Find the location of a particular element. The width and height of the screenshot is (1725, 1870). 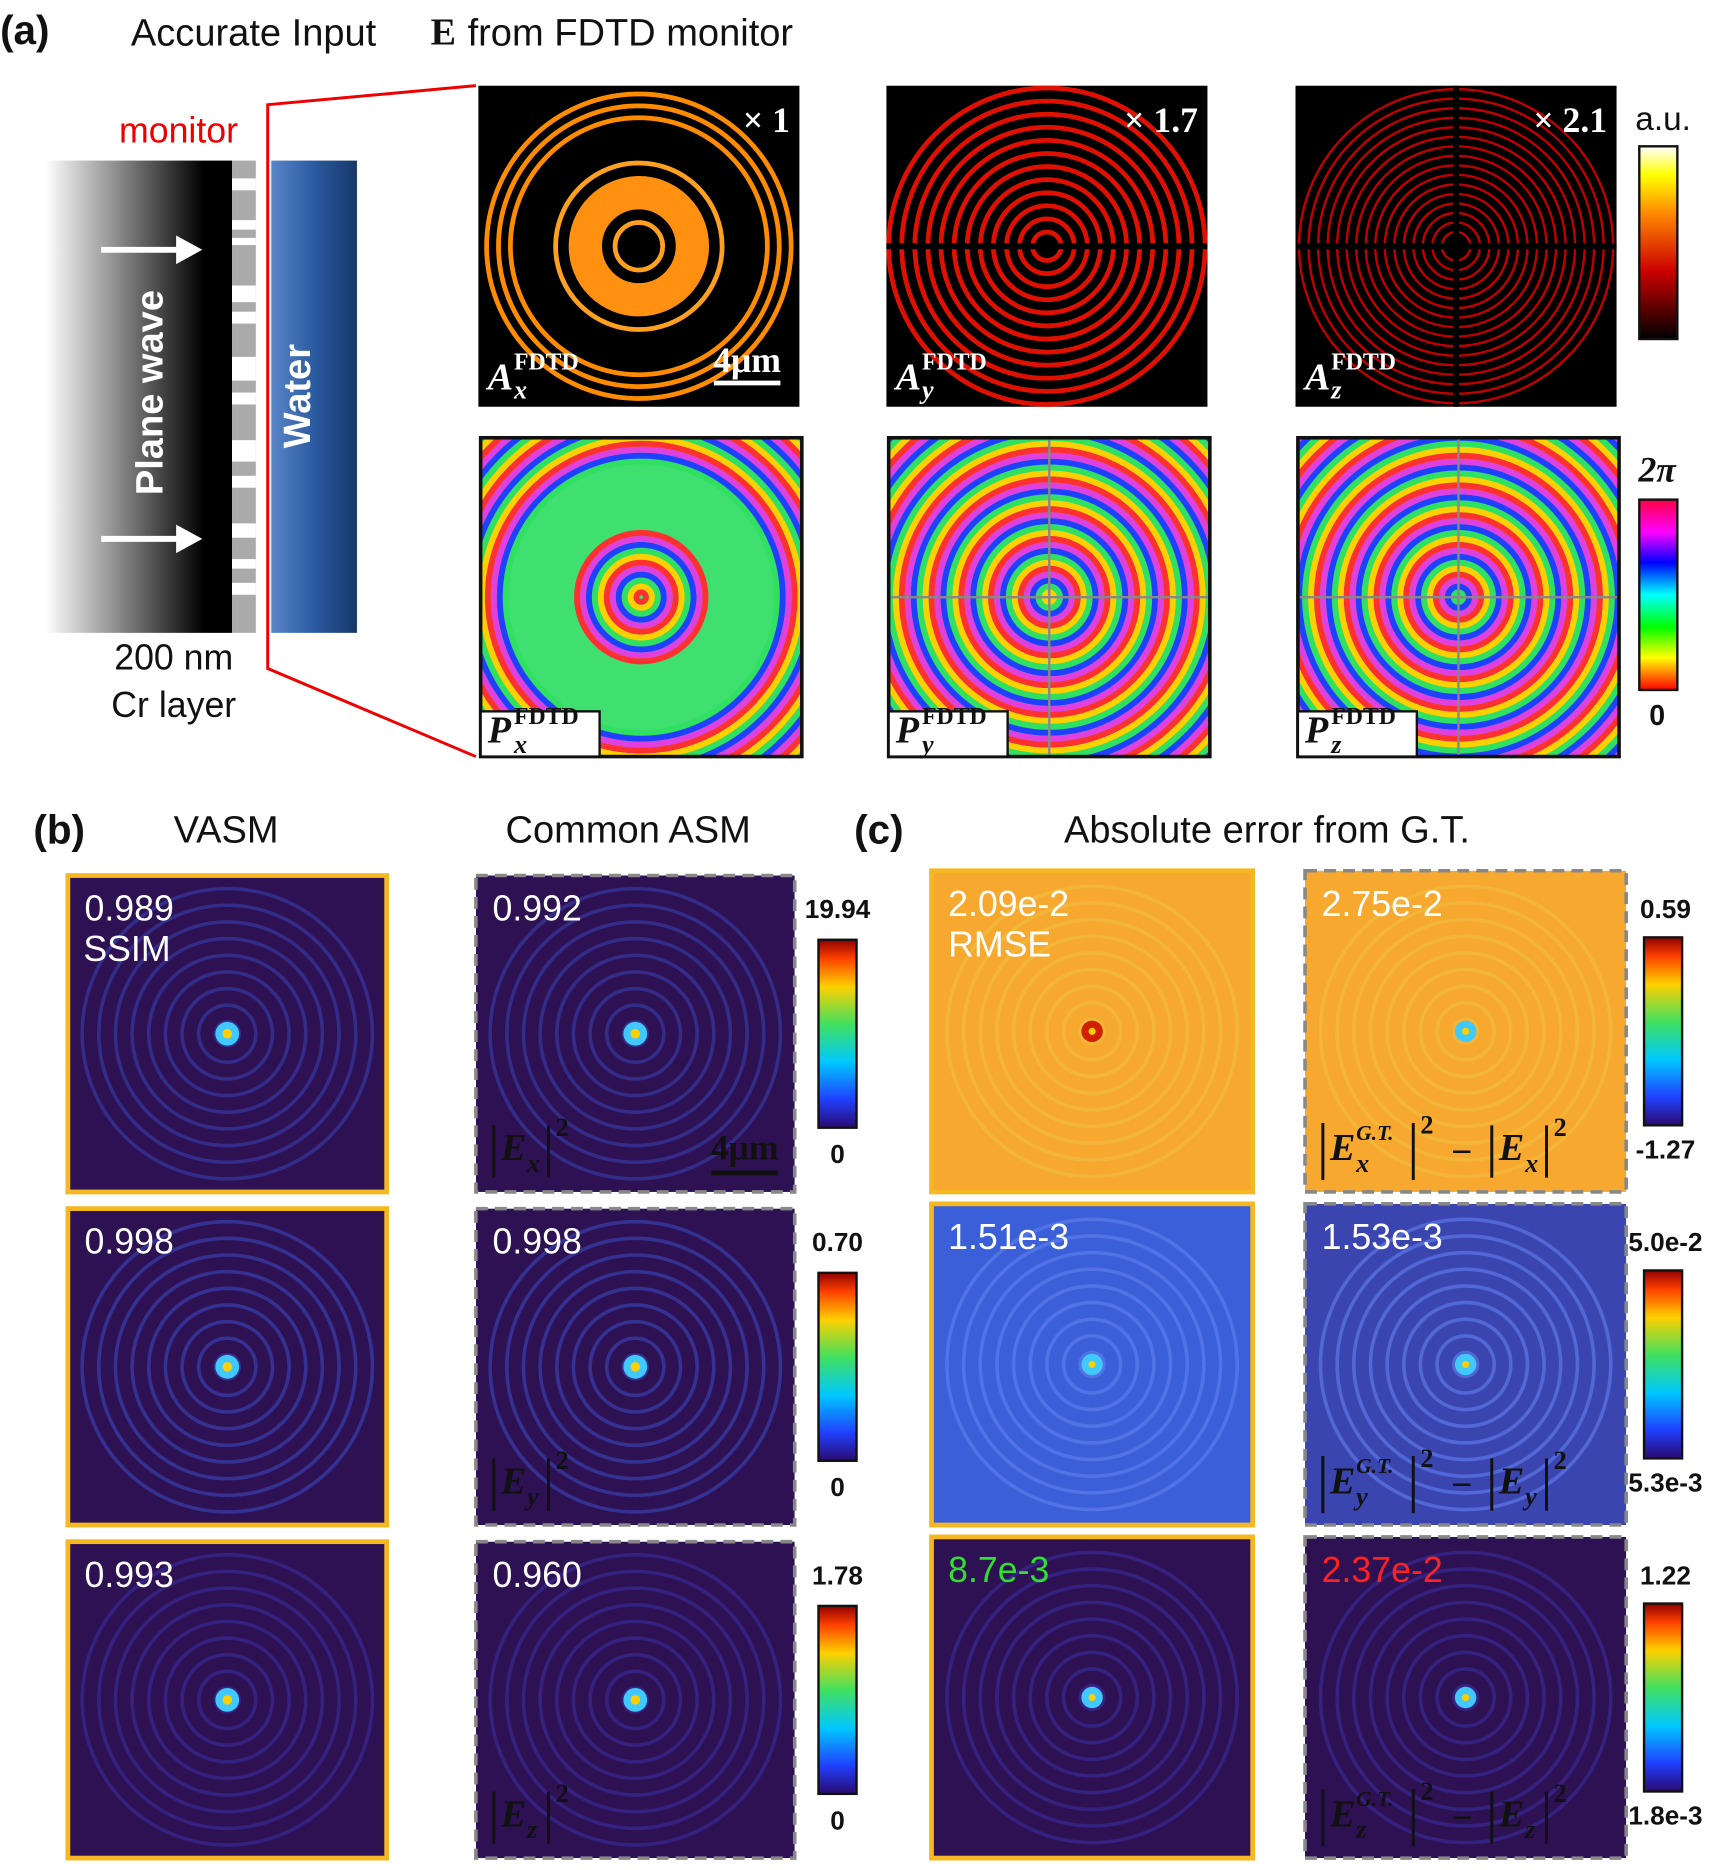

amplitude-component: y is located at coordinates (926, 390).